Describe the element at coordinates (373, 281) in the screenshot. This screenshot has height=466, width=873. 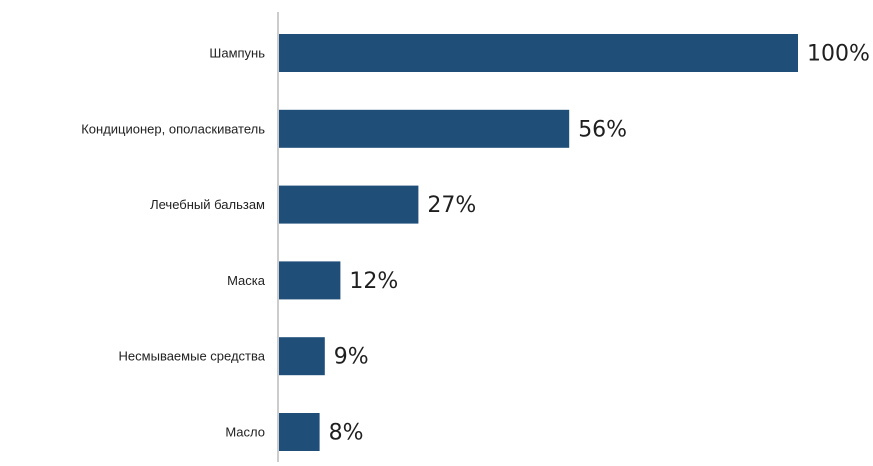
I see `data-label: 12%` at that location.